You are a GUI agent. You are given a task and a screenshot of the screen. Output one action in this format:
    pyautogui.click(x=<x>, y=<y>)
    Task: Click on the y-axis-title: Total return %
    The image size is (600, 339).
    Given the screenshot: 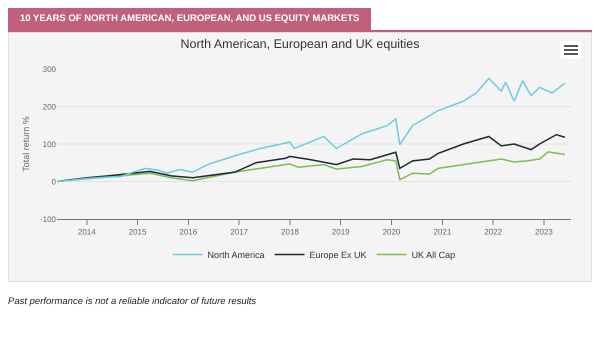 What is the action you would take?
    pyautogui.click(x=26, y=144)
    